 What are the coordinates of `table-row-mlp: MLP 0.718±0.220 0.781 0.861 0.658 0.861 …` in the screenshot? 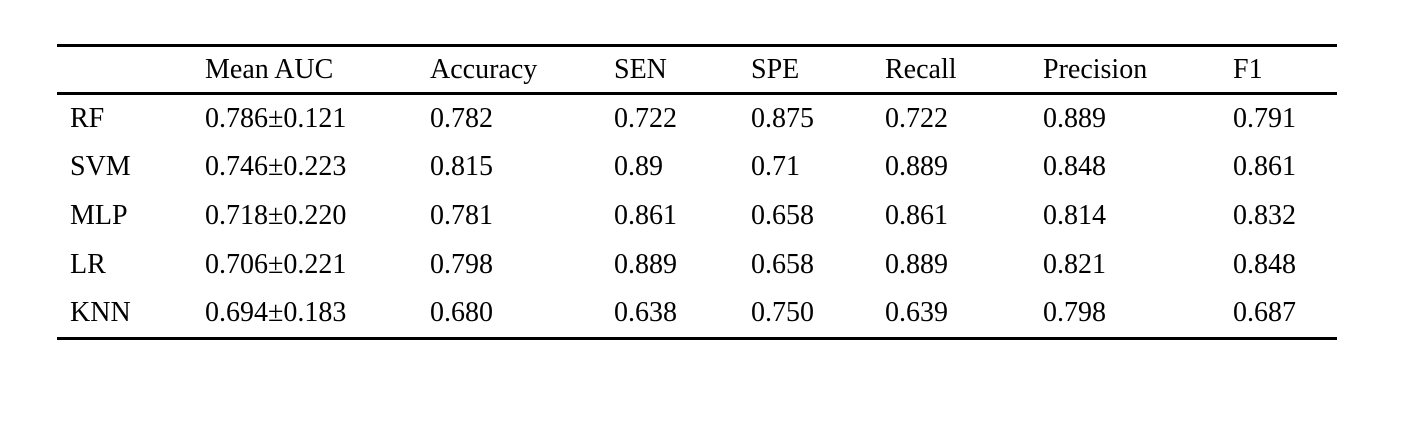 It's located at (697, 216).